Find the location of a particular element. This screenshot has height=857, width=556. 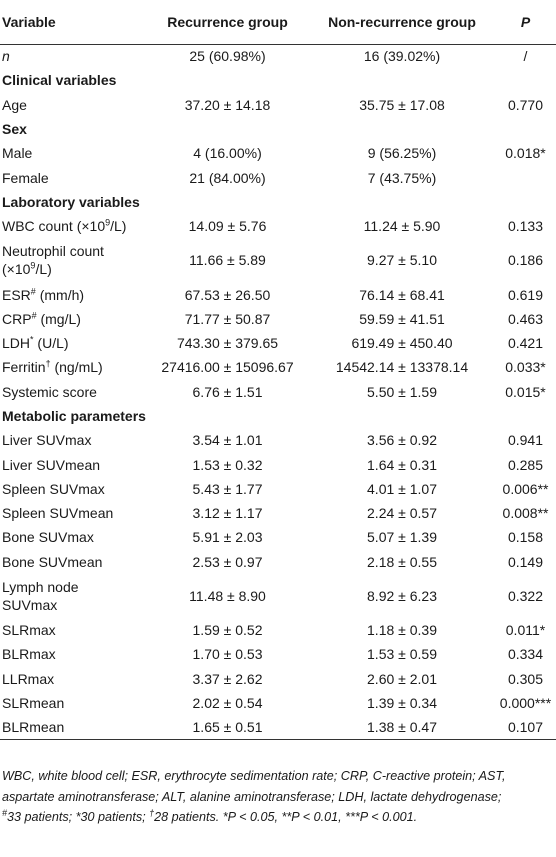

nonrecurrence-value: 619.49 ± 450.40 is located at coordinates (402, 343).